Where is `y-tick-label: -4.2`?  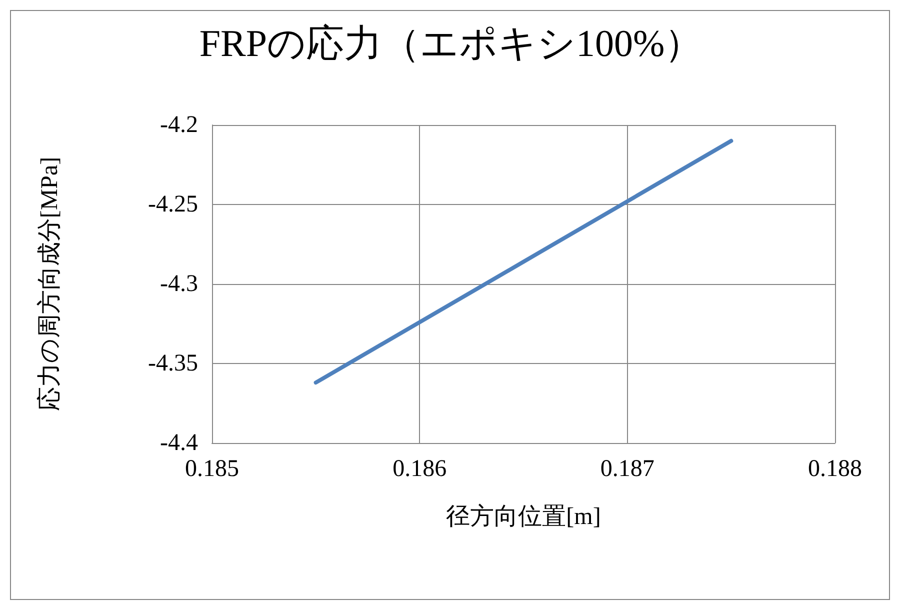
y-tick-label: -4.2 is located at coordinates (179, 125).